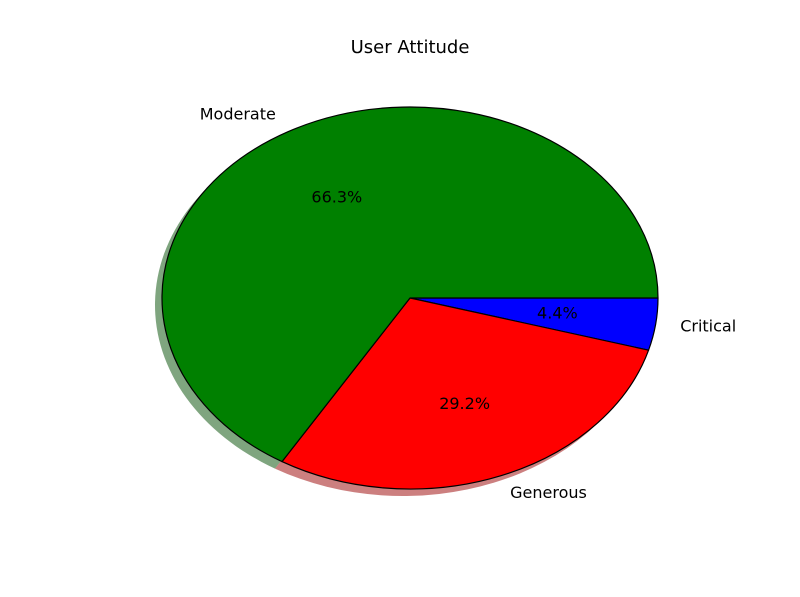 Image resolution: width=800 pixels, height=597 pixels. Describe the element at coordinates (708, 325) in the screenshot. I see `slice-label-critical: Critical` at that location.